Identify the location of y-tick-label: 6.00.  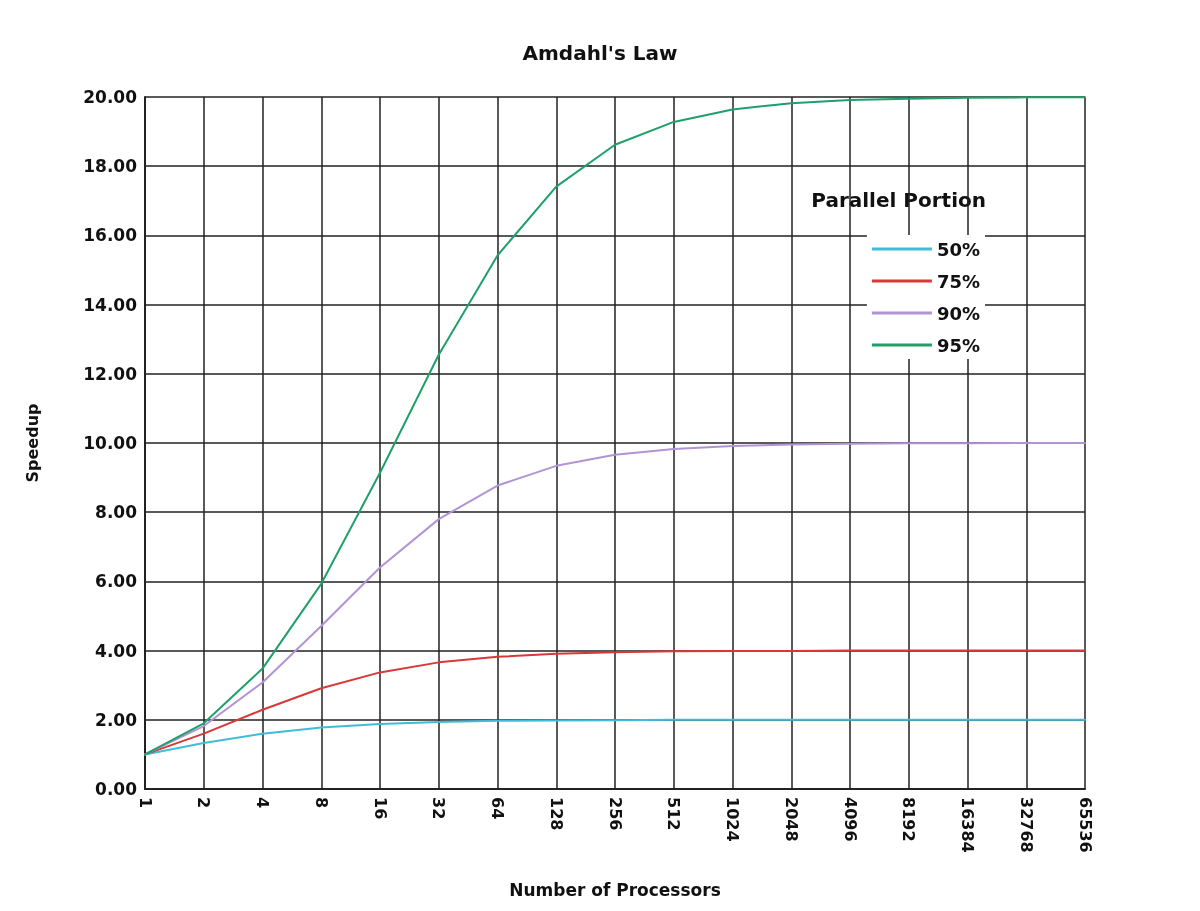
(116, 581).